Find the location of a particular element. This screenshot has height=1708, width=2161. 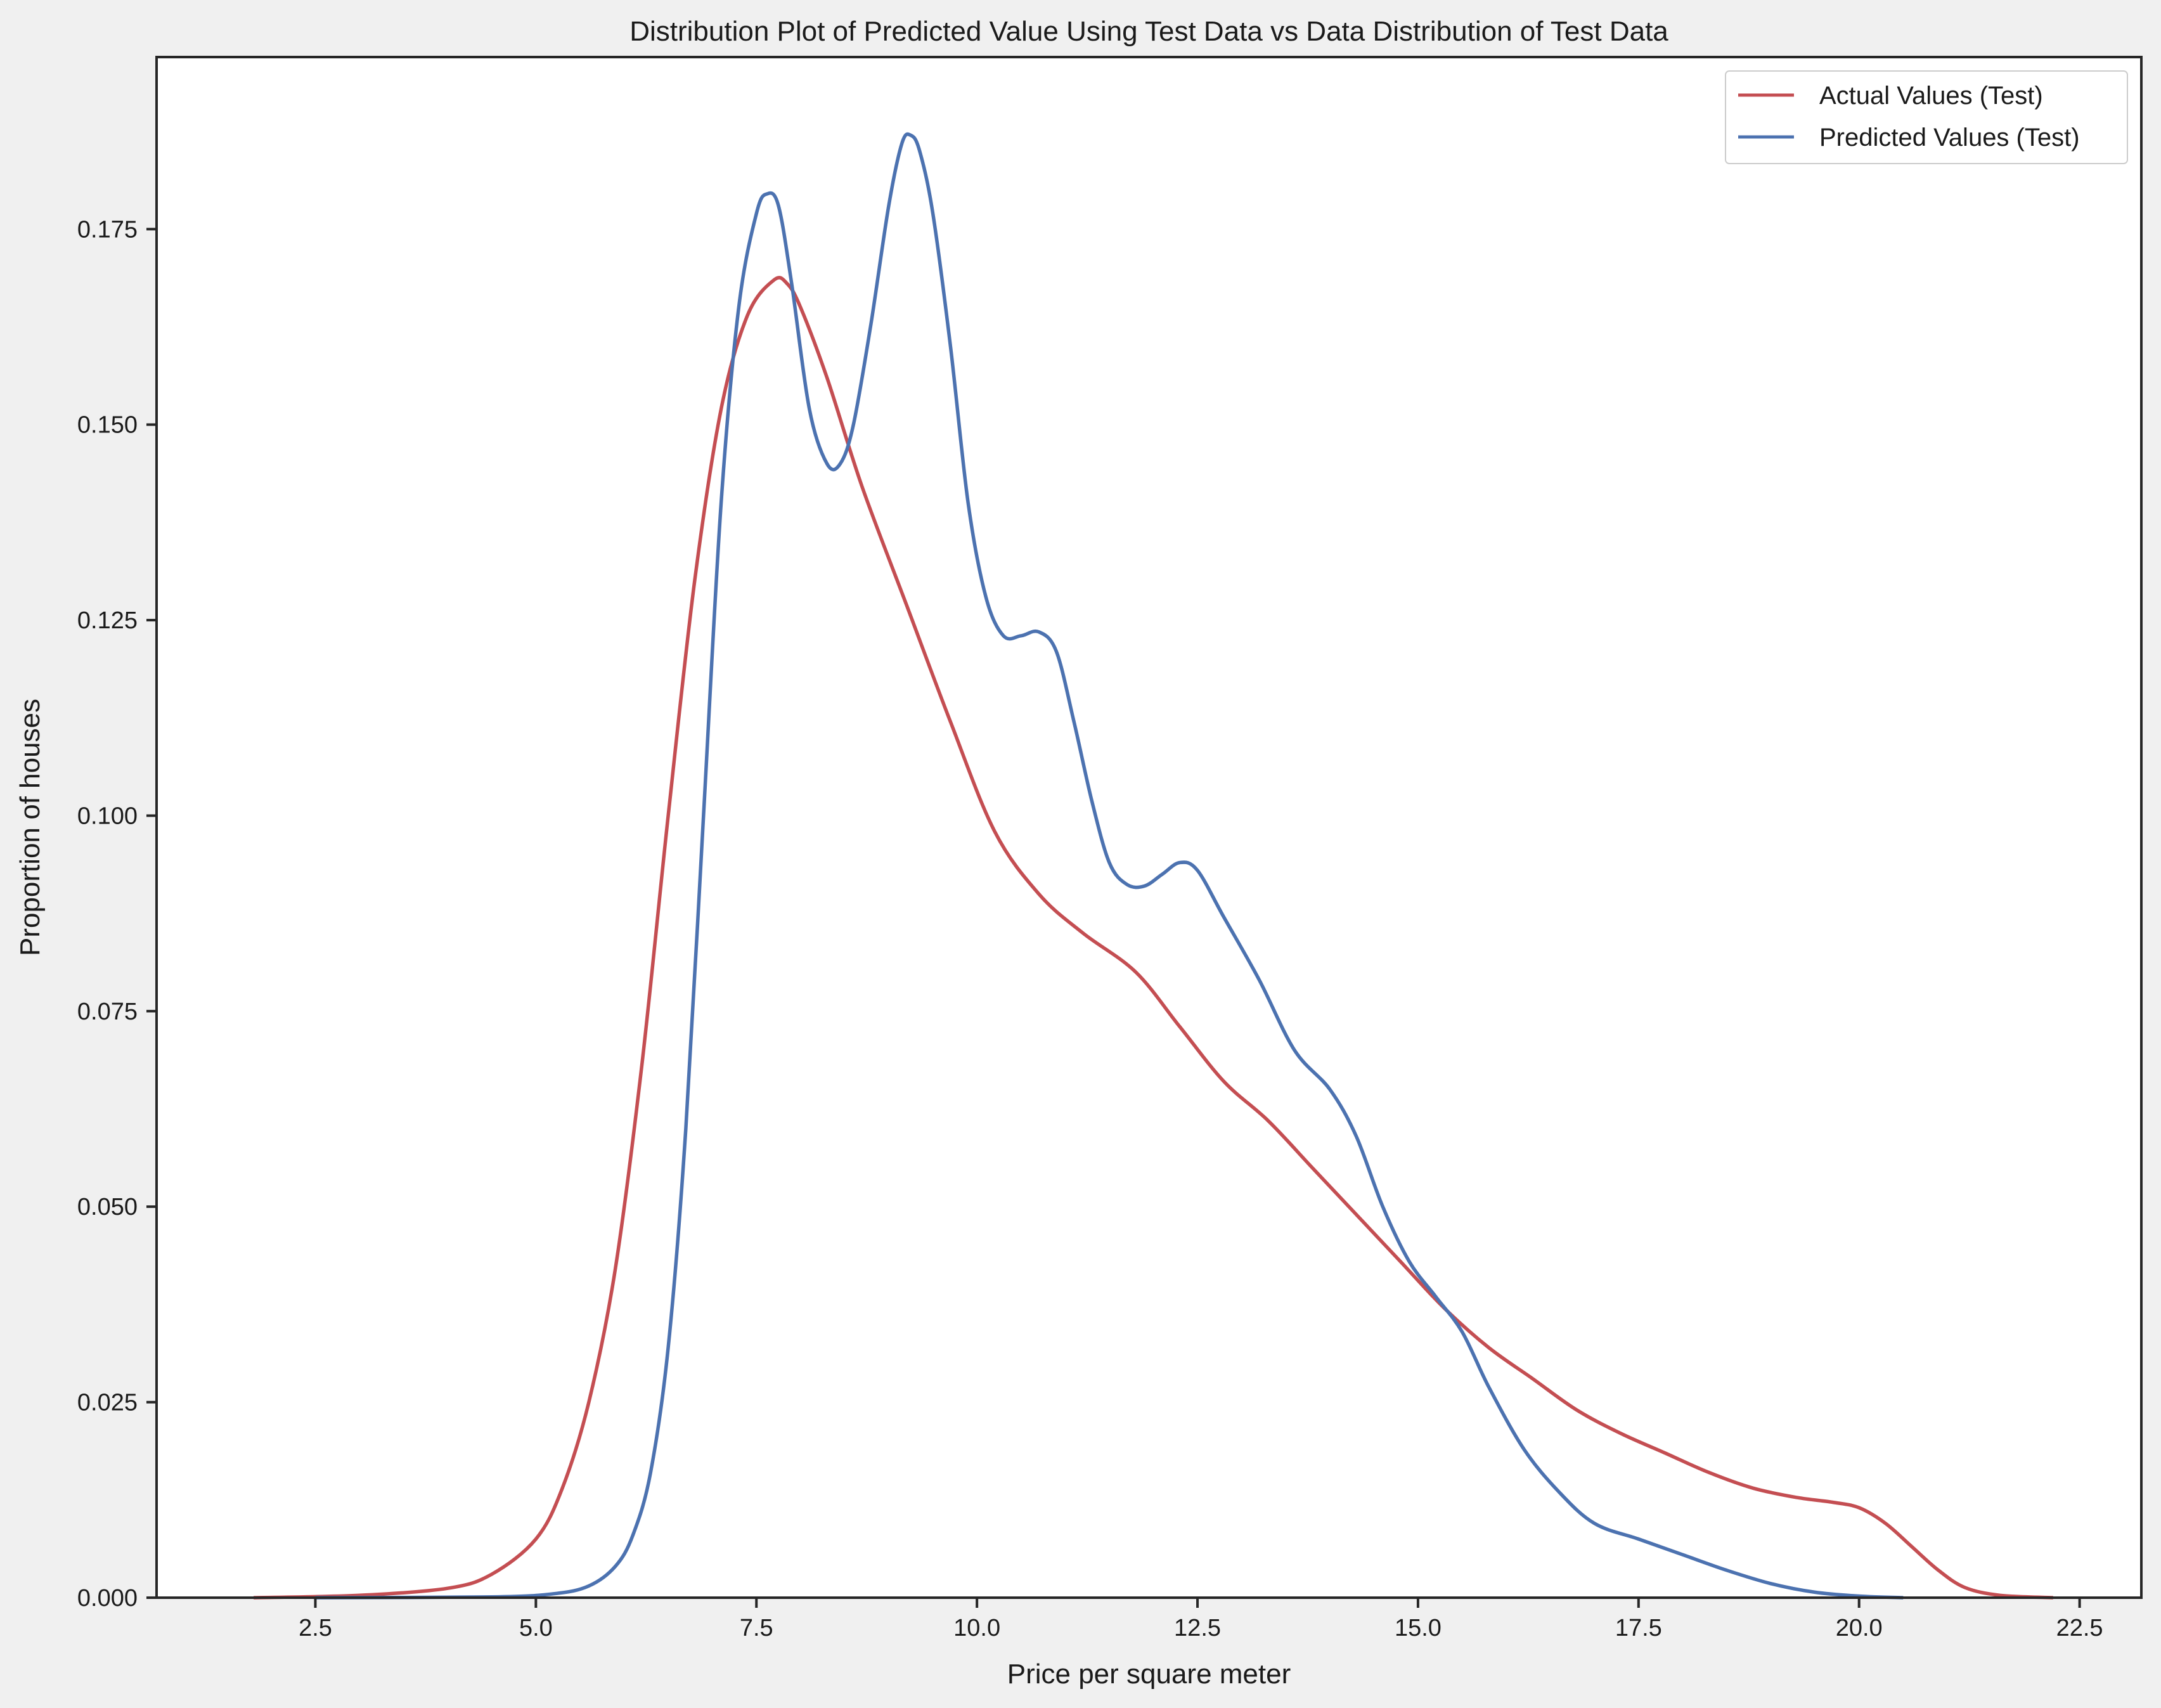

x-tick-label: 7.5 is located at coordinates (756, 1628).